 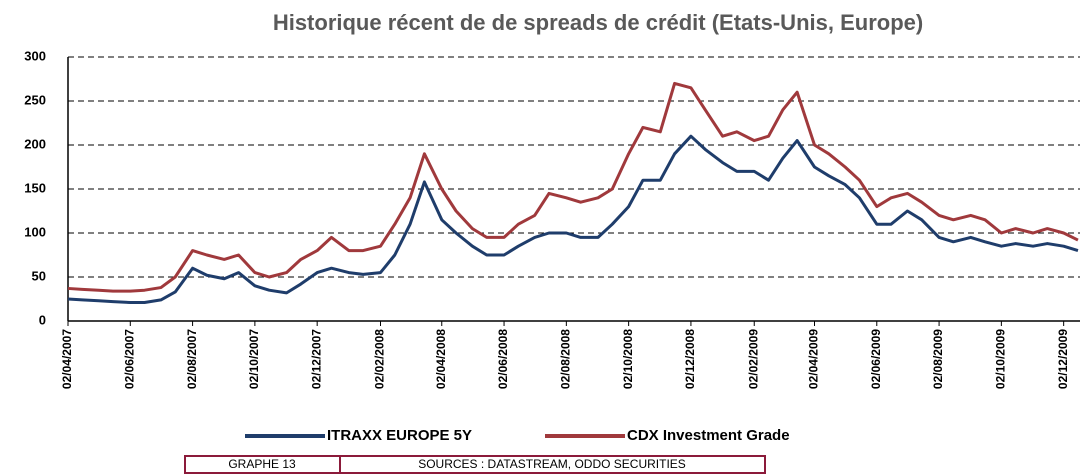 I want to click on y-tick-label: 50, so click(x=39, y=275).